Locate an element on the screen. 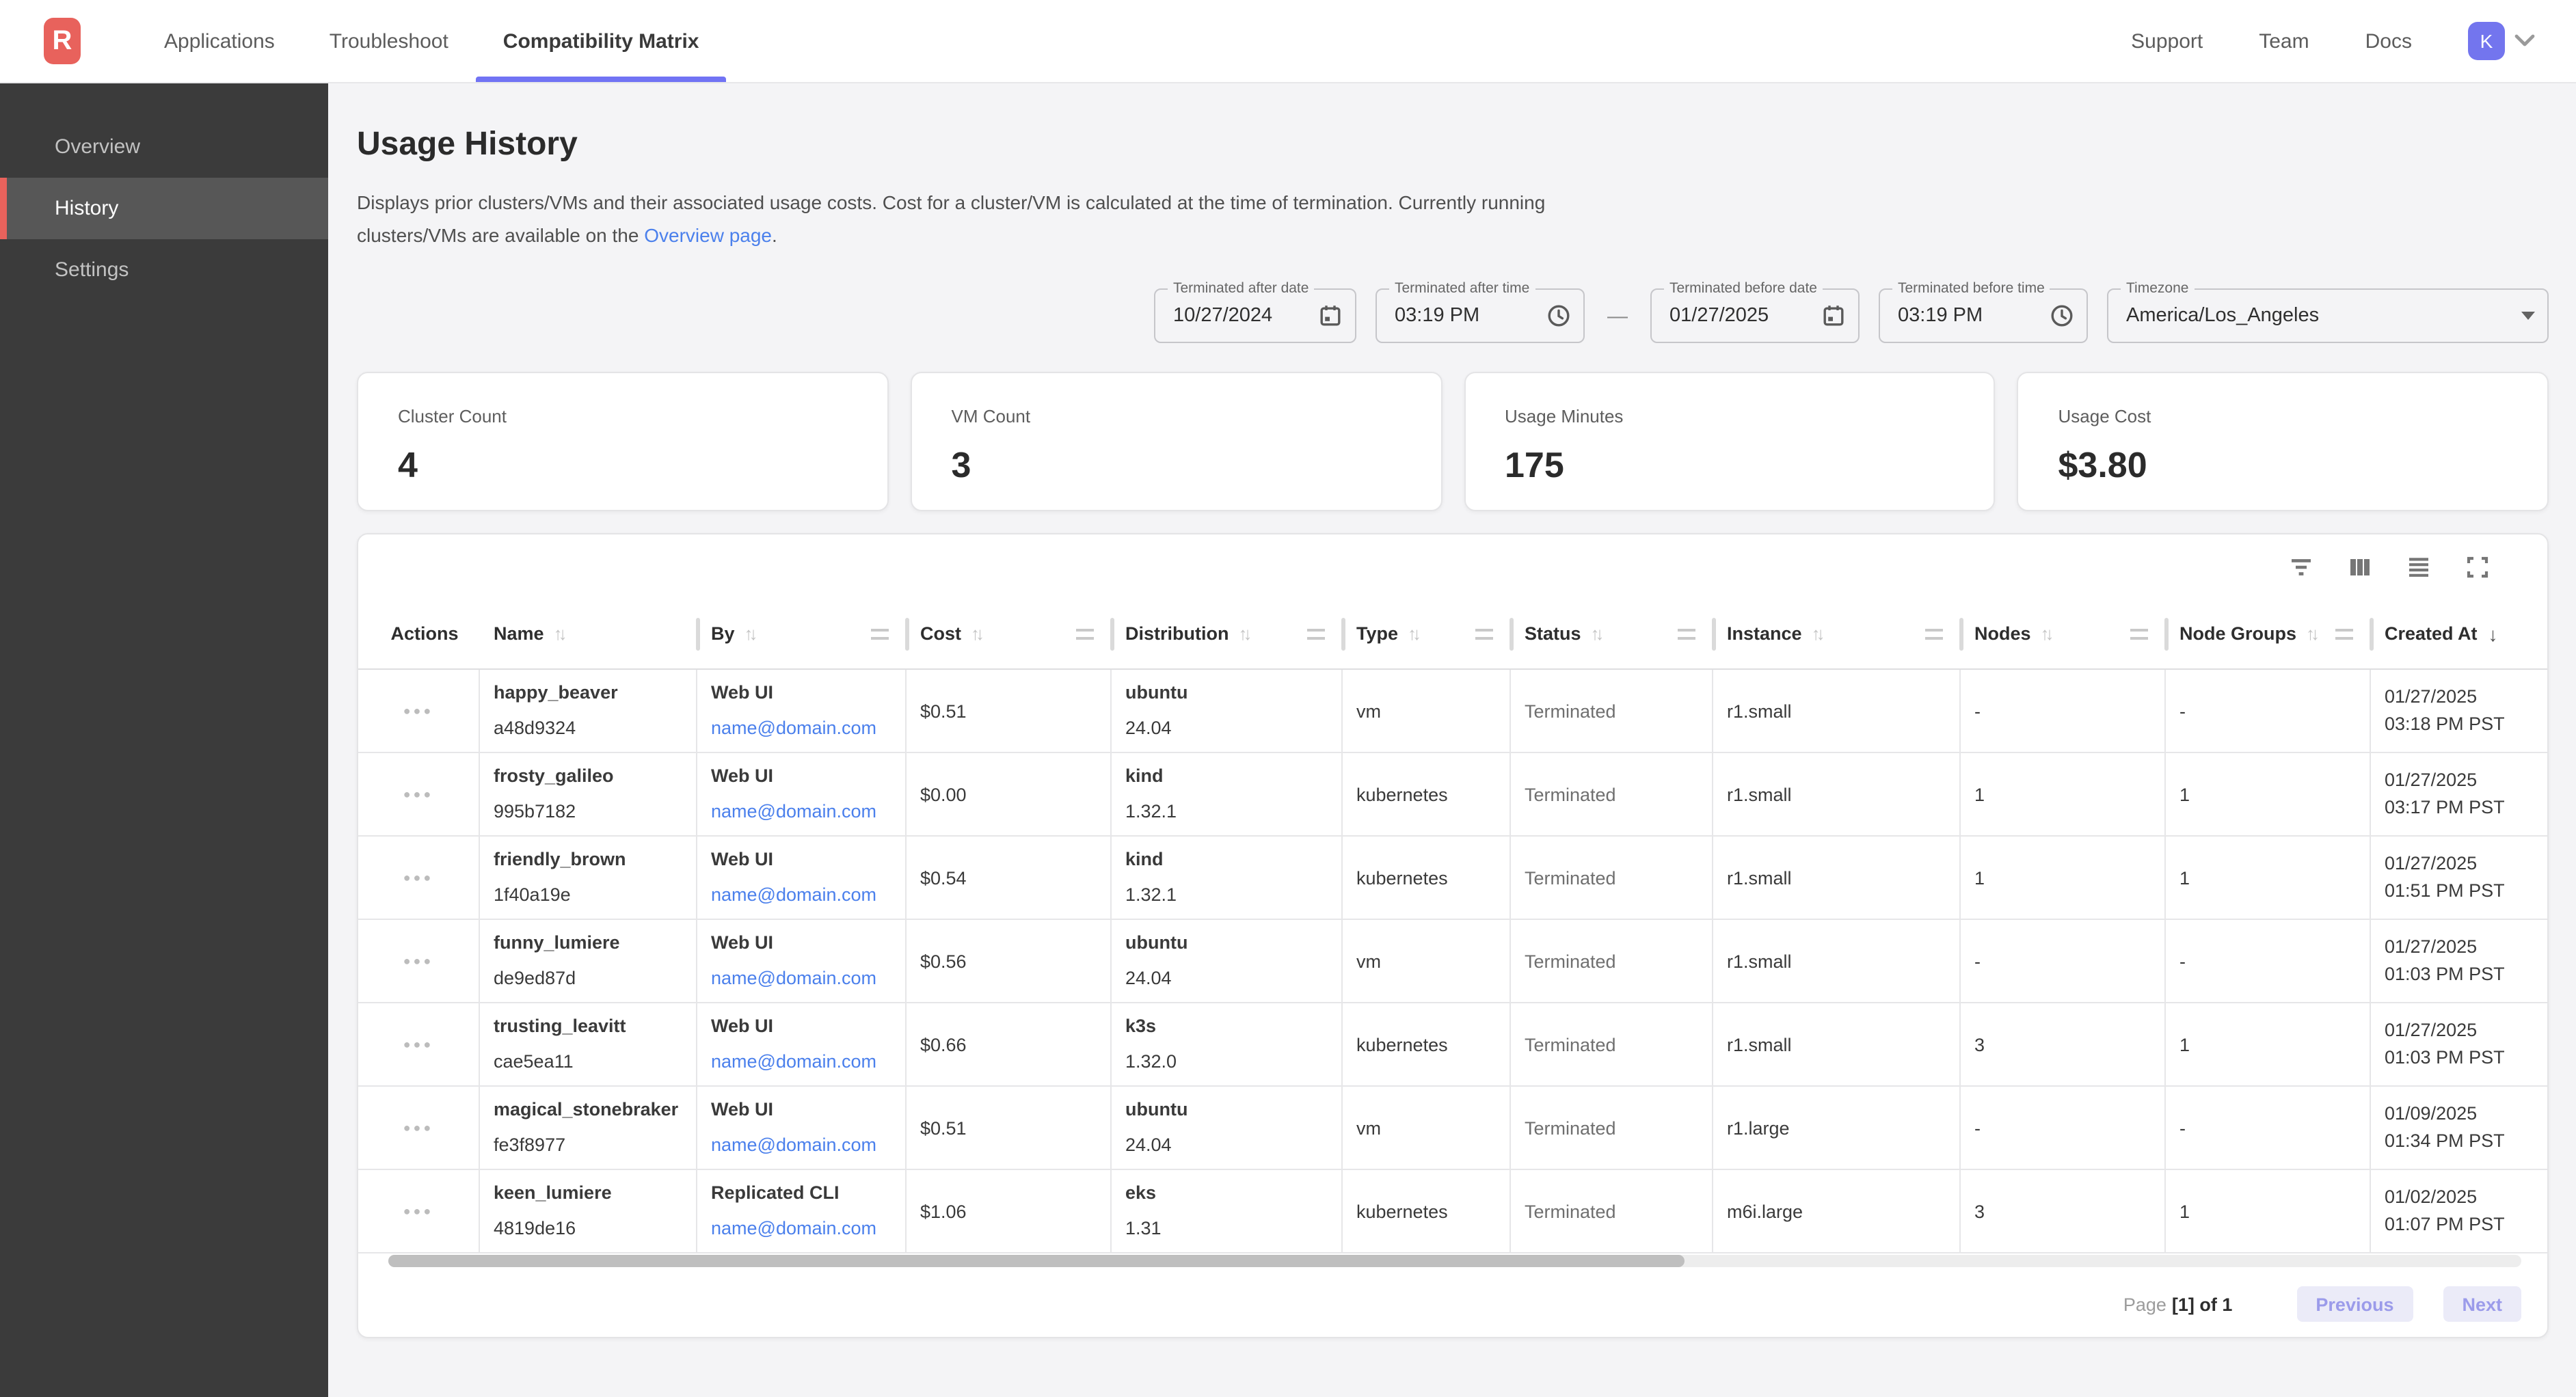 Image resolution: width=2576 pixels, height=1397 pixels. nav-link-team: Team is located at coordinates (2284, 41).